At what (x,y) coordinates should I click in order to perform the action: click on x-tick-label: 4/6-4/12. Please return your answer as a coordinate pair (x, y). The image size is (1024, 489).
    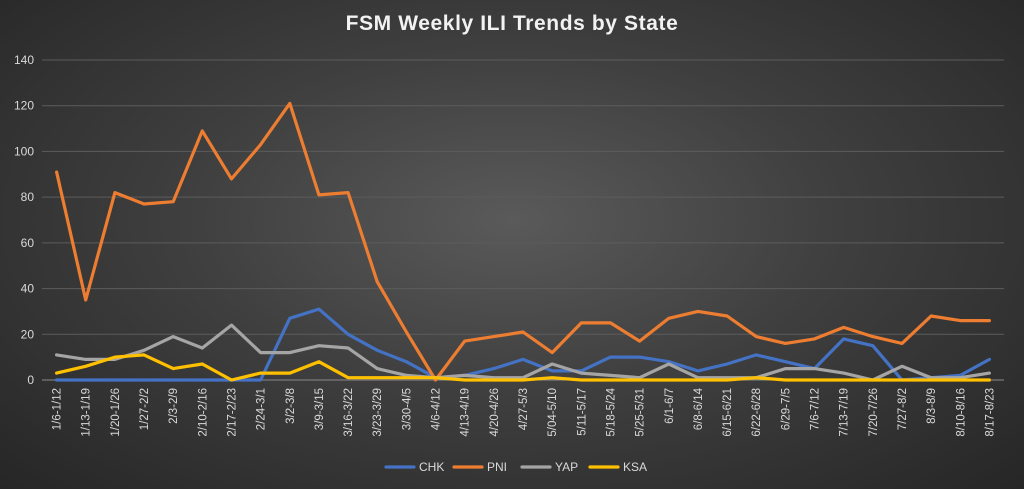
    Looking at the image, I should click on (437, 409).